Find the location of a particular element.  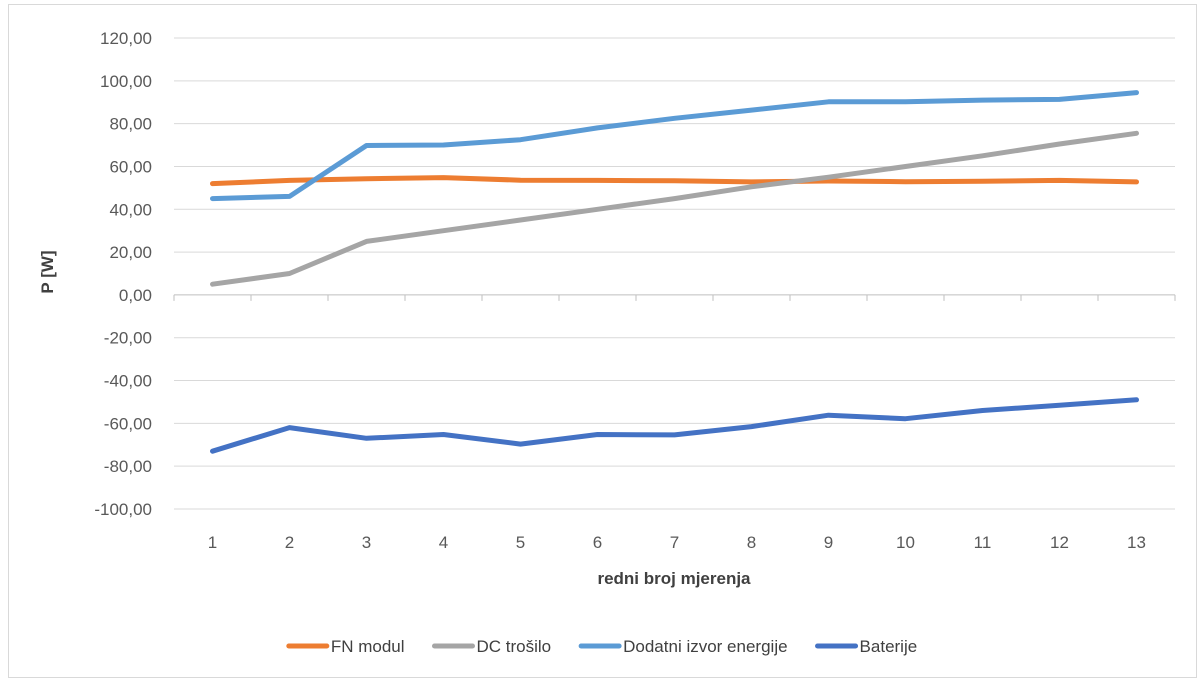

y-tick-label: 40,00 is located at coordinates (130, 209).